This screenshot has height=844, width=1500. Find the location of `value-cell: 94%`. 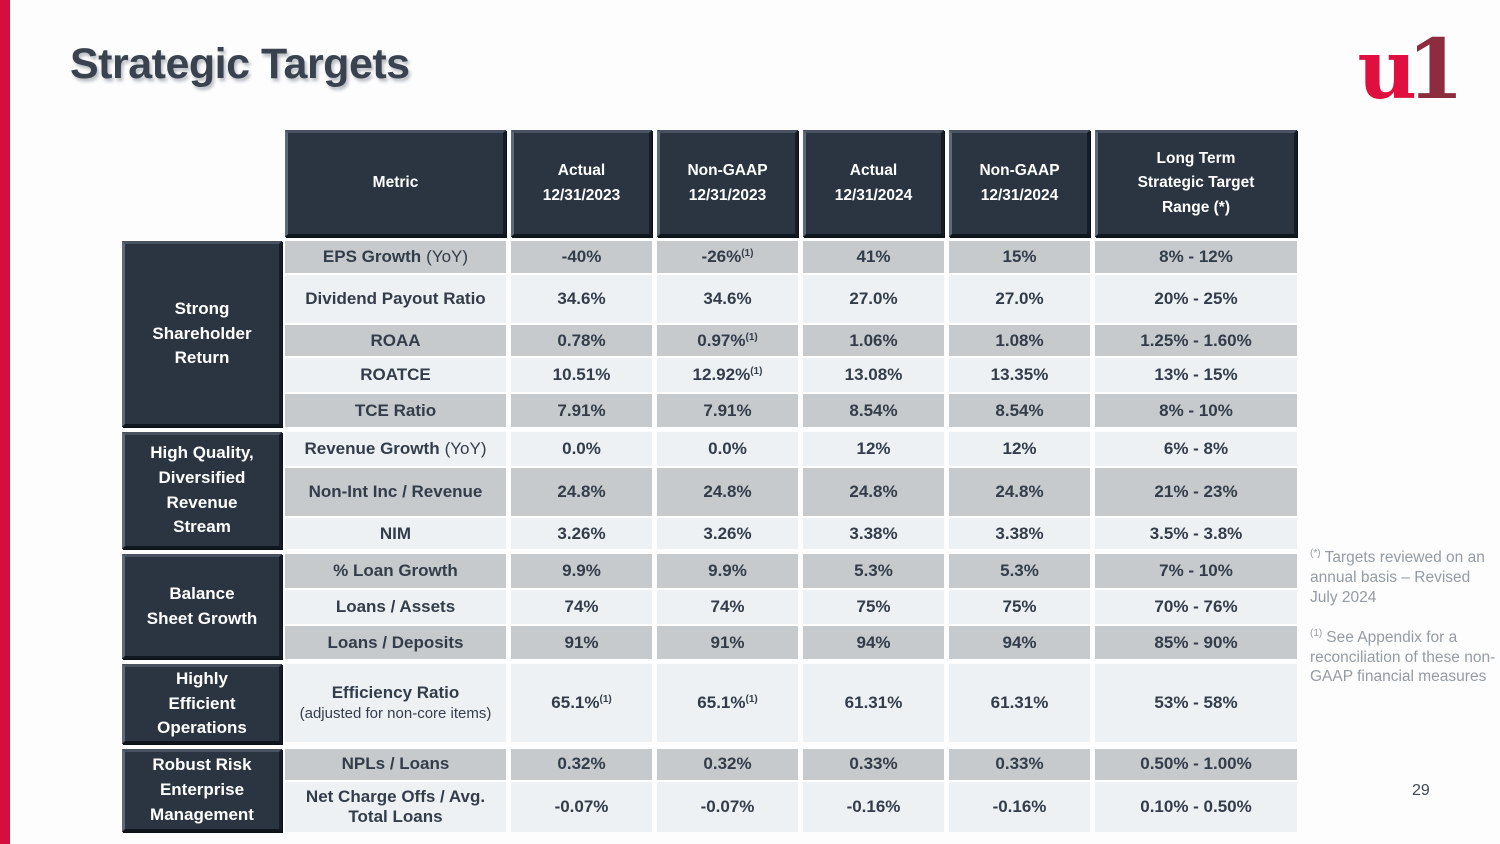

value-cell: 94% is located at coordinates (873, 642).